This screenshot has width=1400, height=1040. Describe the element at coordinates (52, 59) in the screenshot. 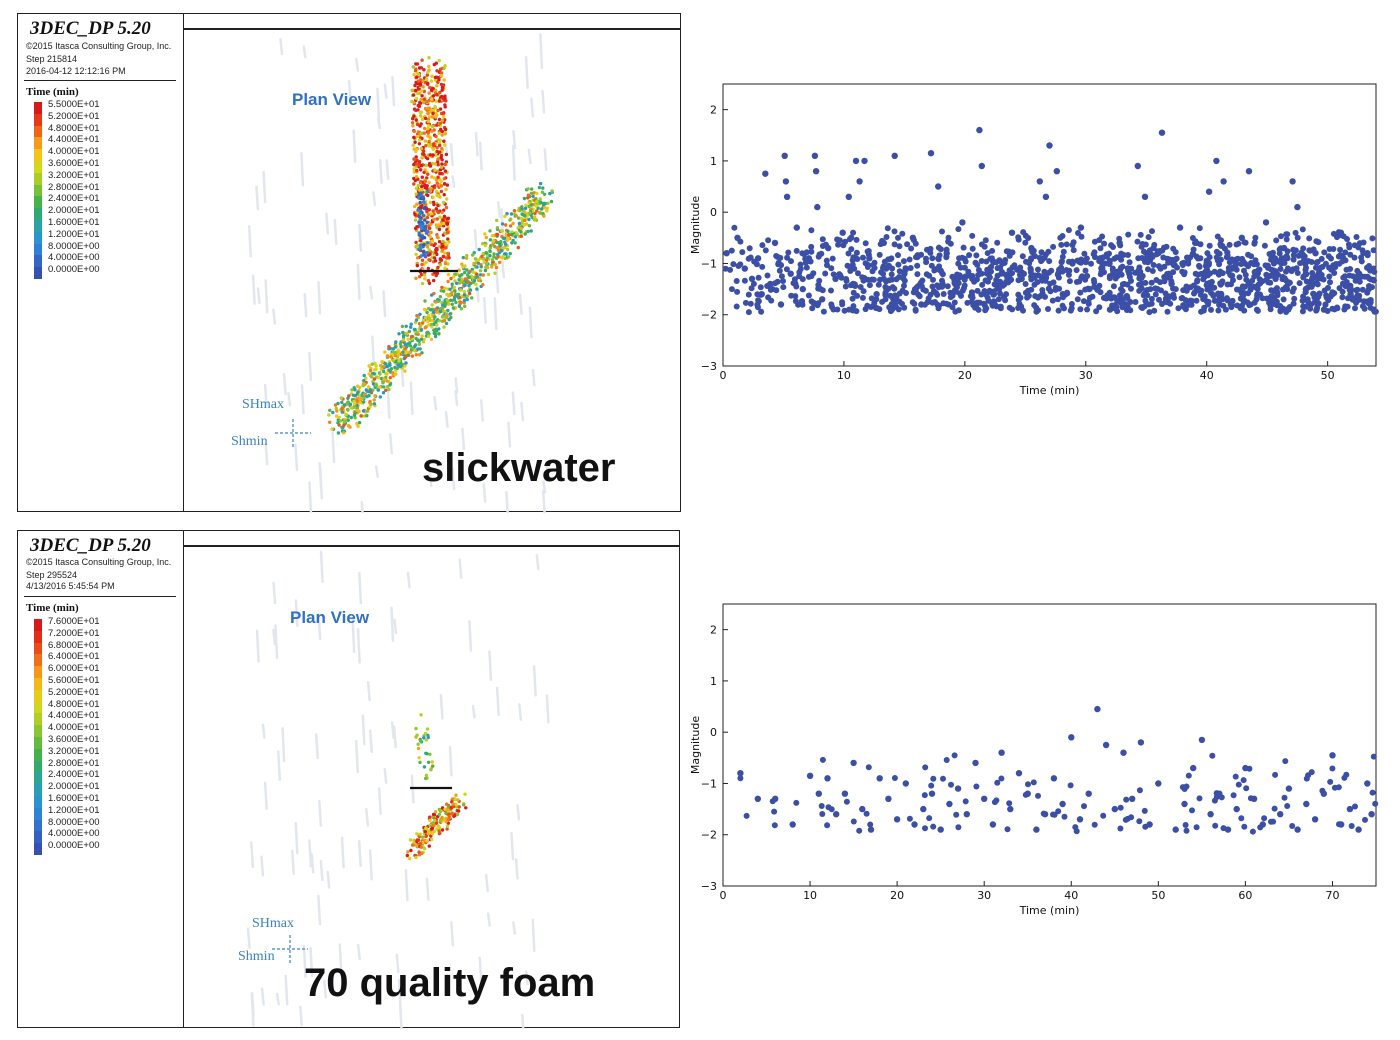

I see `step-label: Step 215814` at that location.